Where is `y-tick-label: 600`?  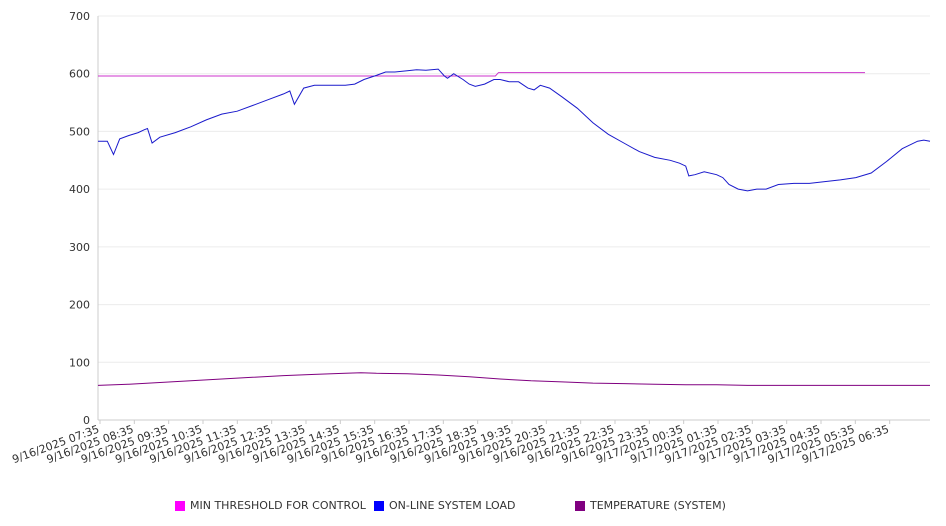
y-tick-label: 600 is located at coordinates (79, 74).